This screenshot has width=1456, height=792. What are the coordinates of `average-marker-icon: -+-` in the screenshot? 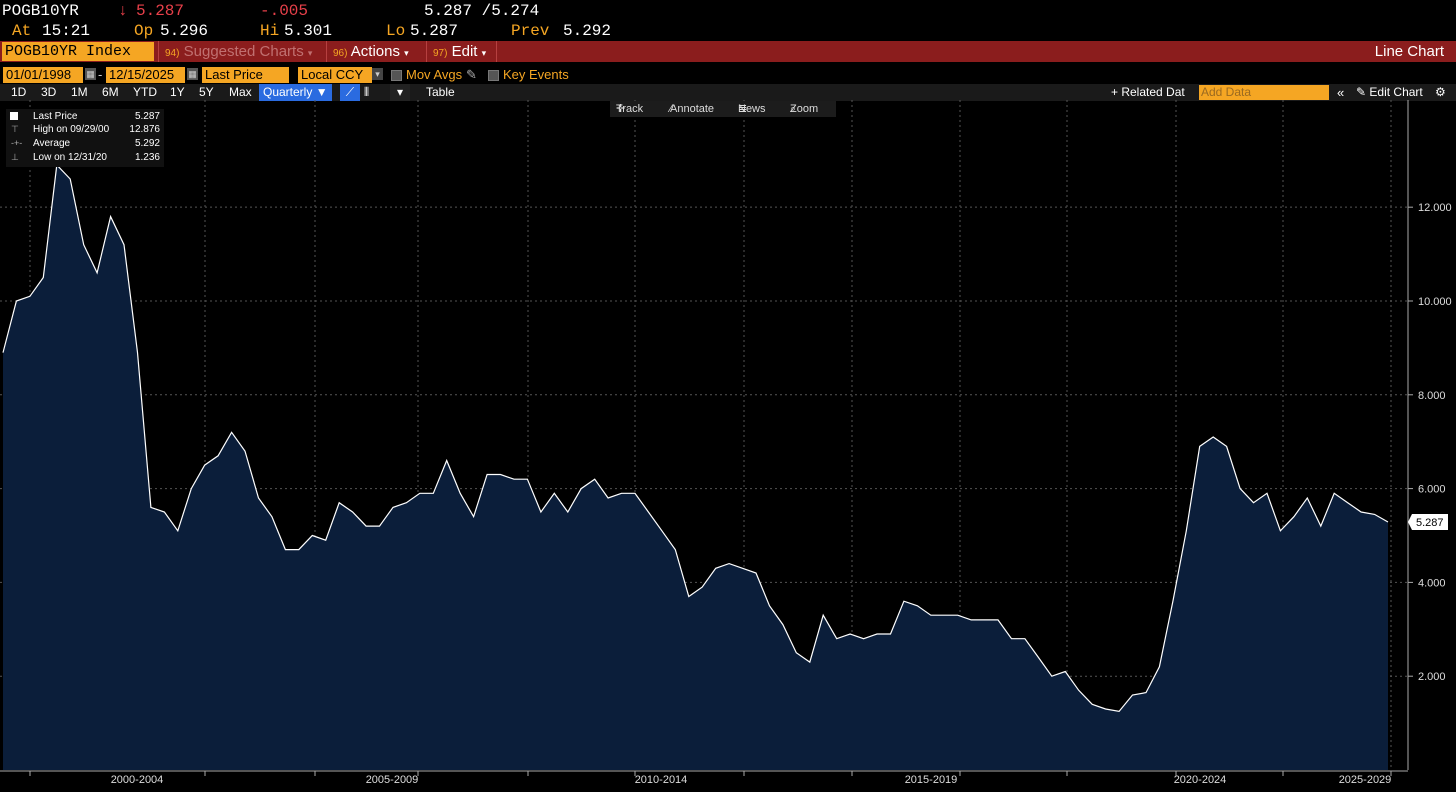 It's located at (17, 143).